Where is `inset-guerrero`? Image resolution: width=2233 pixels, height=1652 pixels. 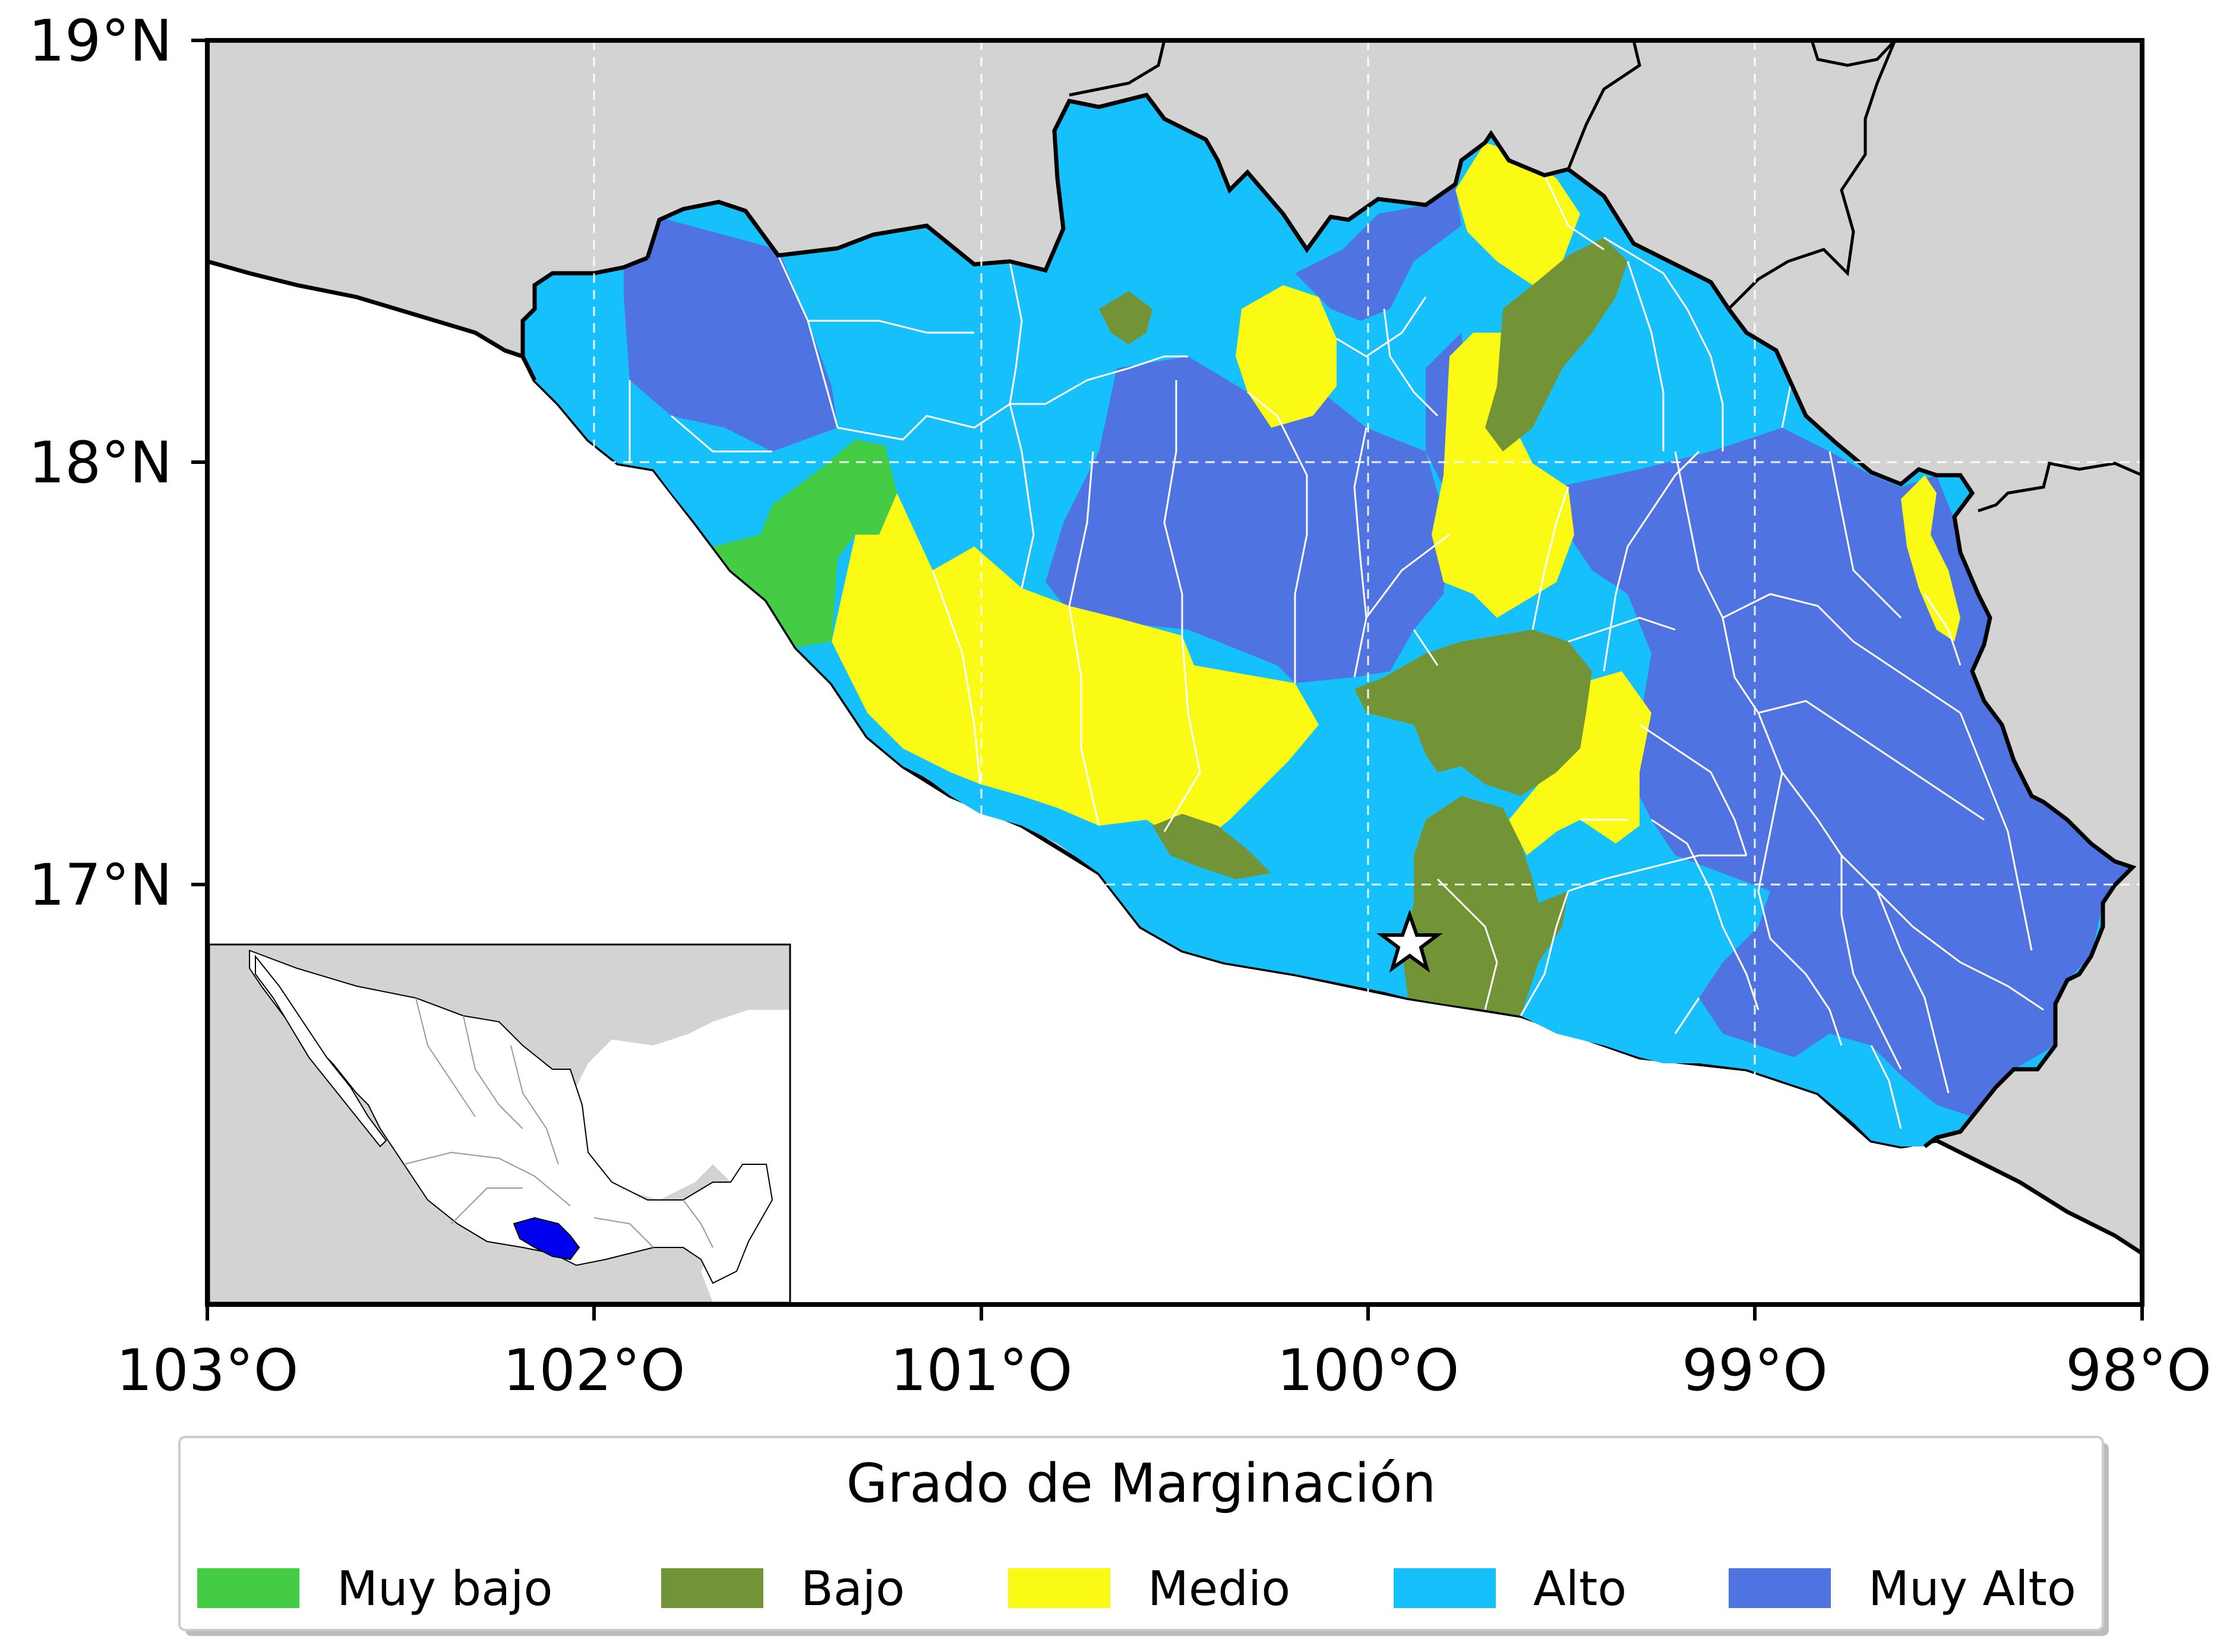
inset-guerrero is located at coordinates (546, 1239).